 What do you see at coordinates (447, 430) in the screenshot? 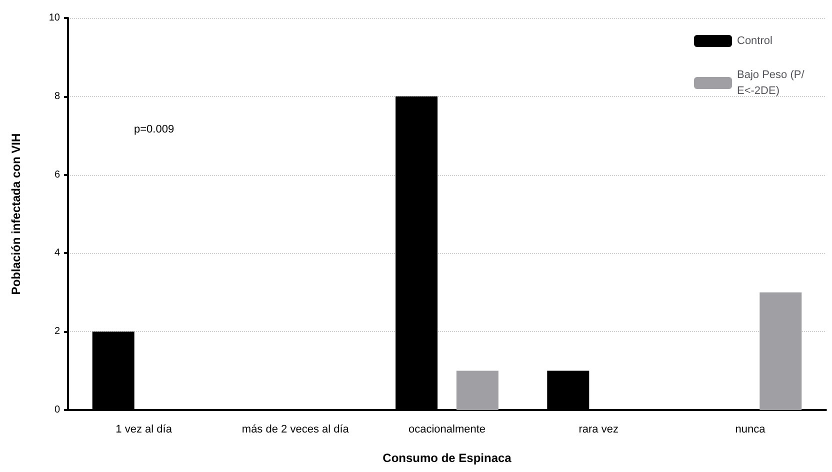
I see `x-tick-label: ocacionalmente` at bounding box center [447, 430].